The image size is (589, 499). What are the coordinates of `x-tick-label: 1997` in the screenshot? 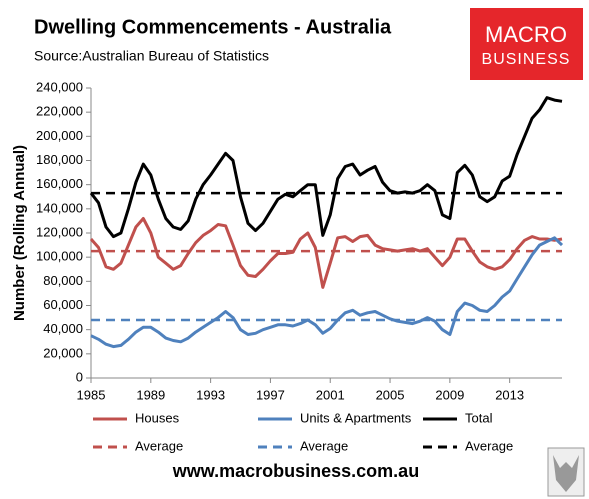 It's located at (270, 394).